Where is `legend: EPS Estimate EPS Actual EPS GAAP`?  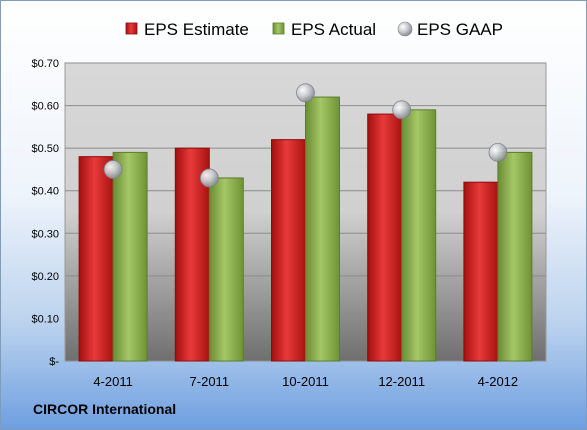 legend: EPS Estimate EPS Actual EPS GAAP is located at coordinates (314, 29).